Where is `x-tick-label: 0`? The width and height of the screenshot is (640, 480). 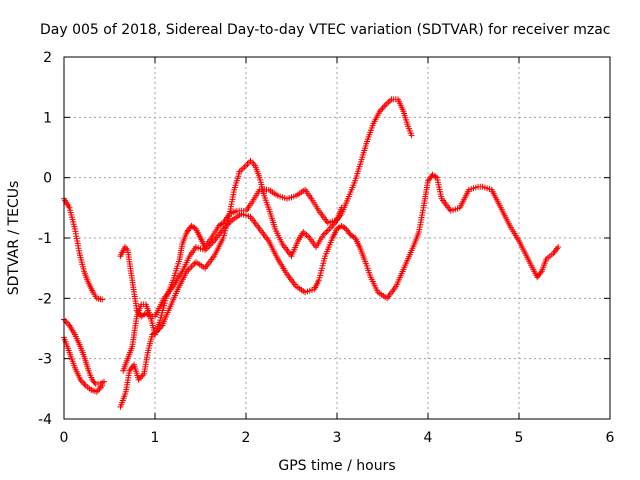
x-tick-label: 0 is located at coordinates (64, 438).